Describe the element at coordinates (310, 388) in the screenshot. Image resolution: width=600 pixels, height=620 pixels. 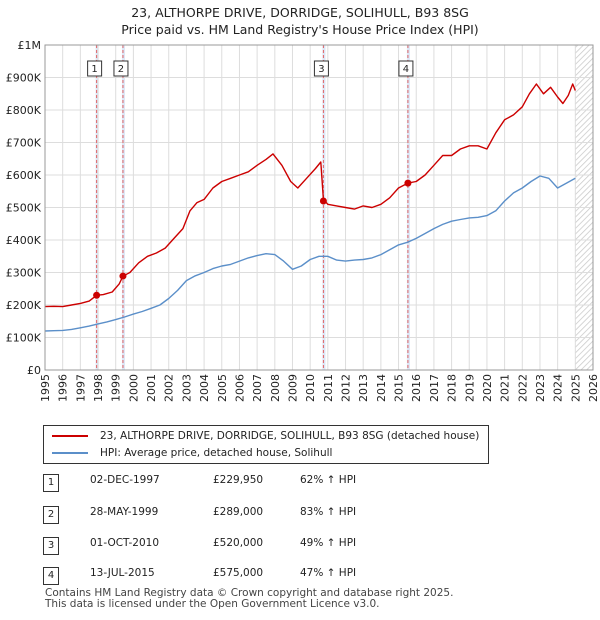
I see `x-tick-label: 2010` at that location.